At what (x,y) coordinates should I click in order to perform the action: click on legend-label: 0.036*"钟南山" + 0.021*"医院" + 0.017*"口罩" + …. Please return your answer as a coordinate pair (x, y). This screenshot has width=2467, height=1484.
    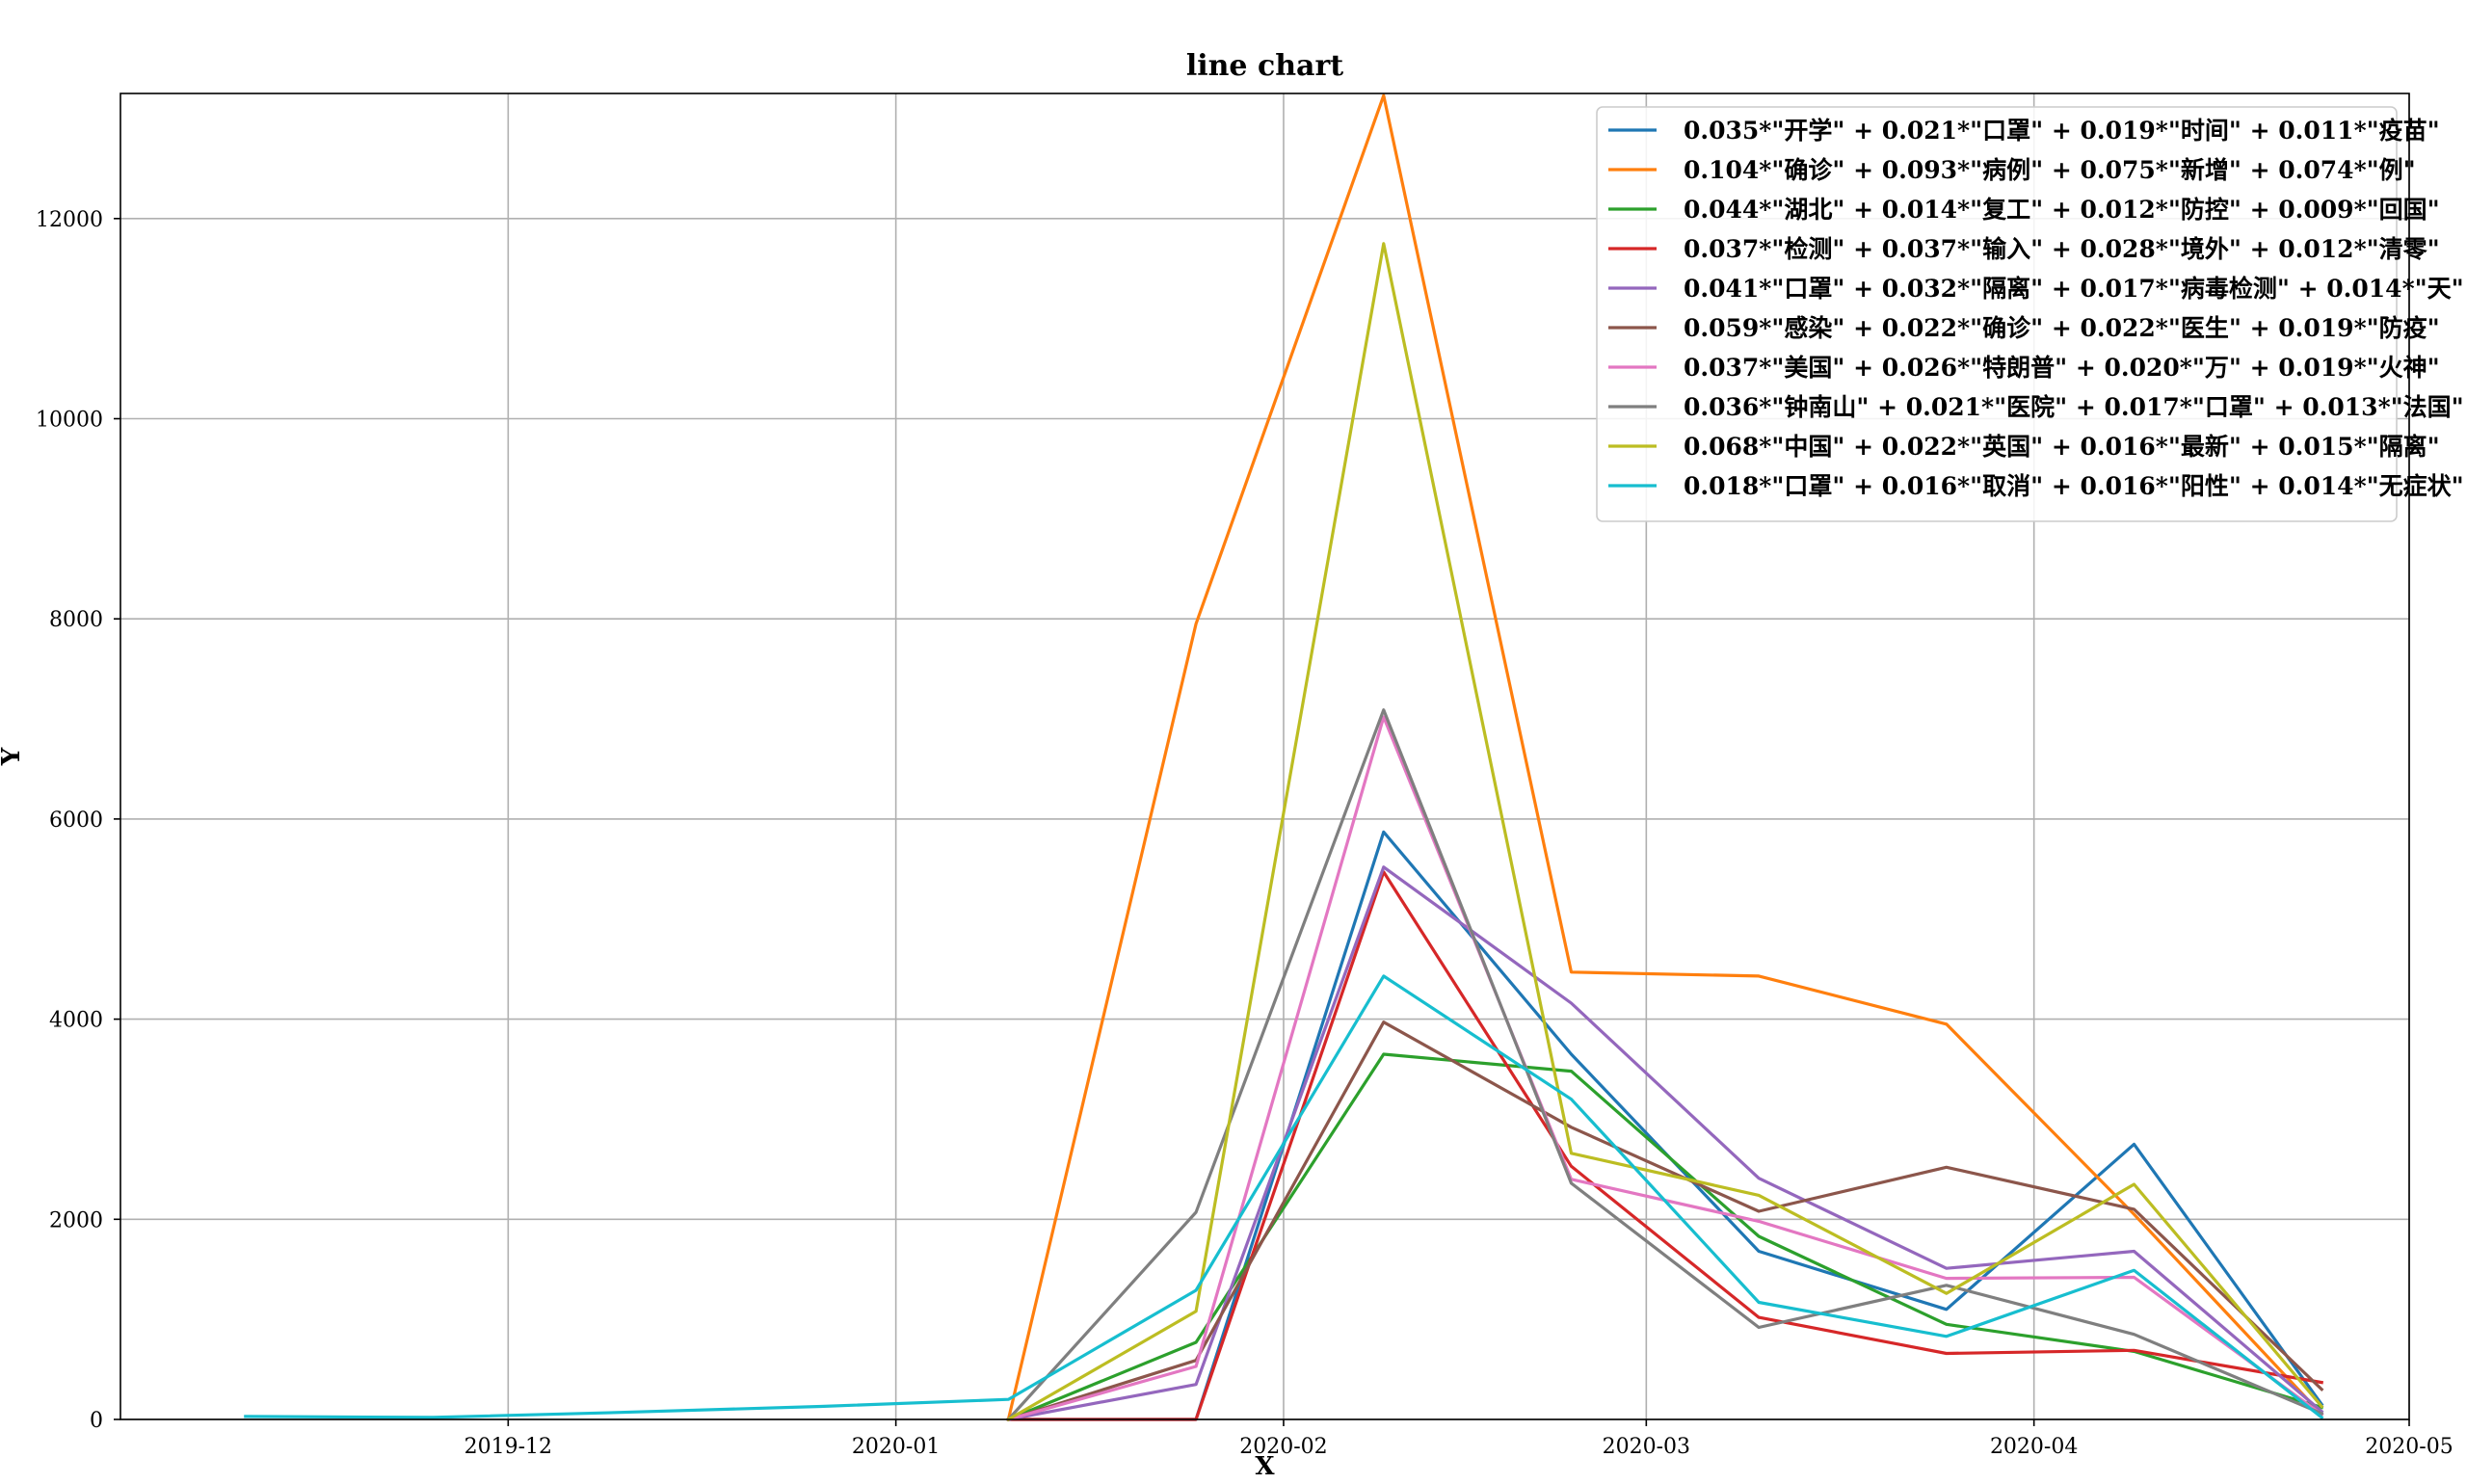
    Looking at the image, I should click on (2074, 407).